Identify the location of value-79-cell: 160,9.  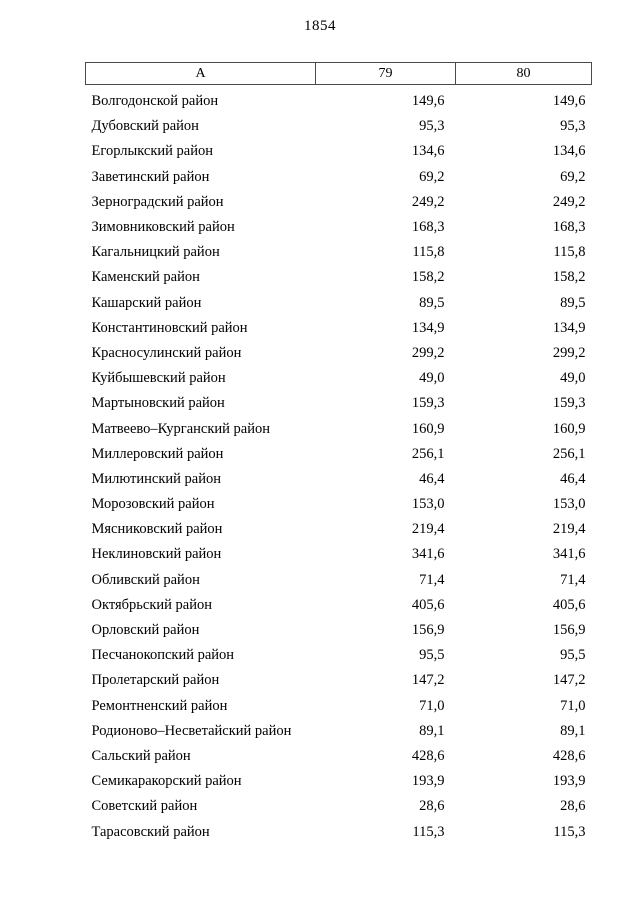
(428, 428).